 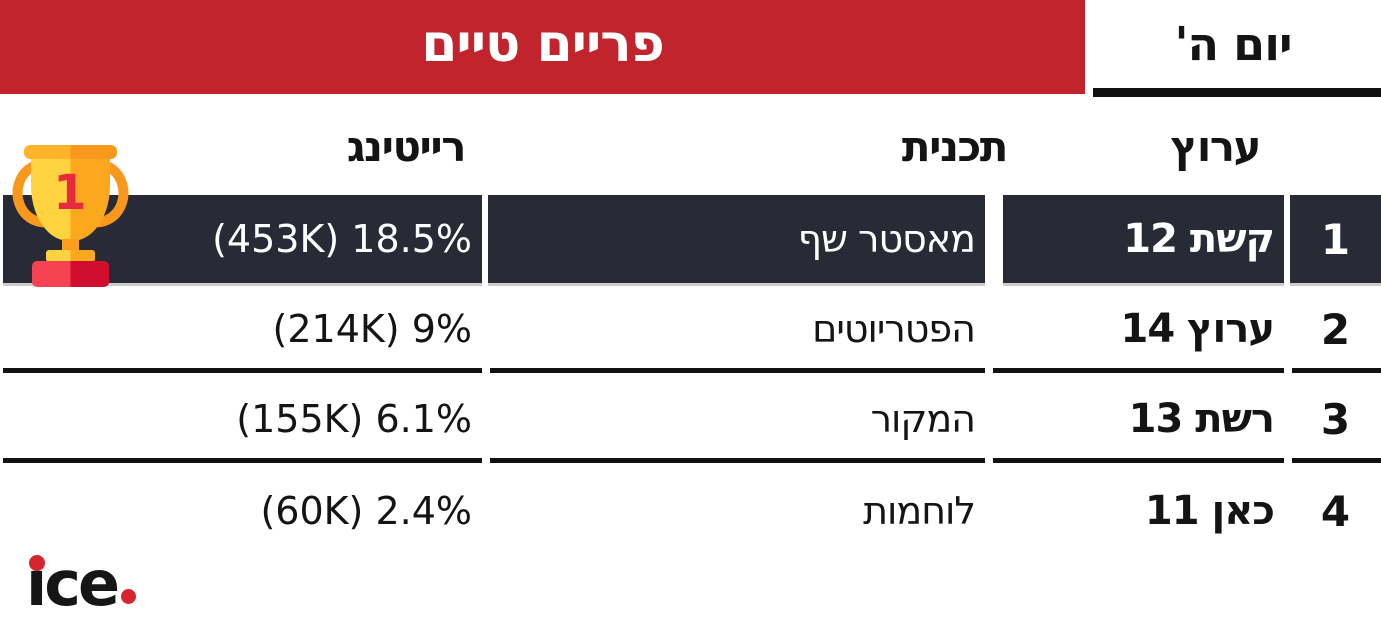 What do you see at coordinates (1237, 92) in the screenshot?
I see `day-underline` at bounding box center [1237, 92].